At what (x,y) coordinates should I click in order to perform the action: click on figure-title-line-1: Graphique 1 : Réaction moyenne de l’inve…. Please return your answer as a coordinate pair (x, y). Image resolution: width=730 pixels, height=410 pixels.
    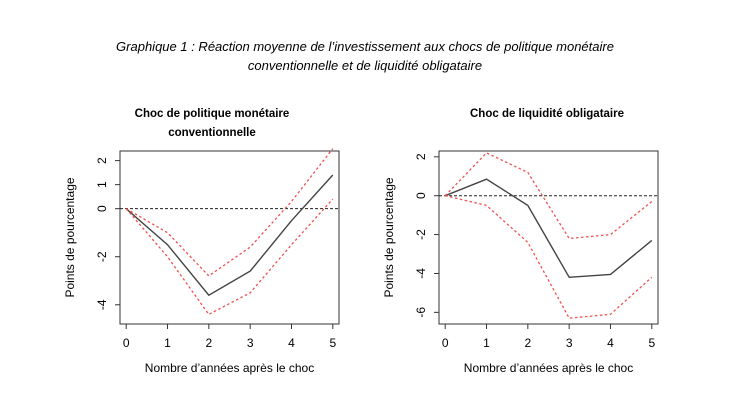
    Looking at the image, I should click on (365, 46).